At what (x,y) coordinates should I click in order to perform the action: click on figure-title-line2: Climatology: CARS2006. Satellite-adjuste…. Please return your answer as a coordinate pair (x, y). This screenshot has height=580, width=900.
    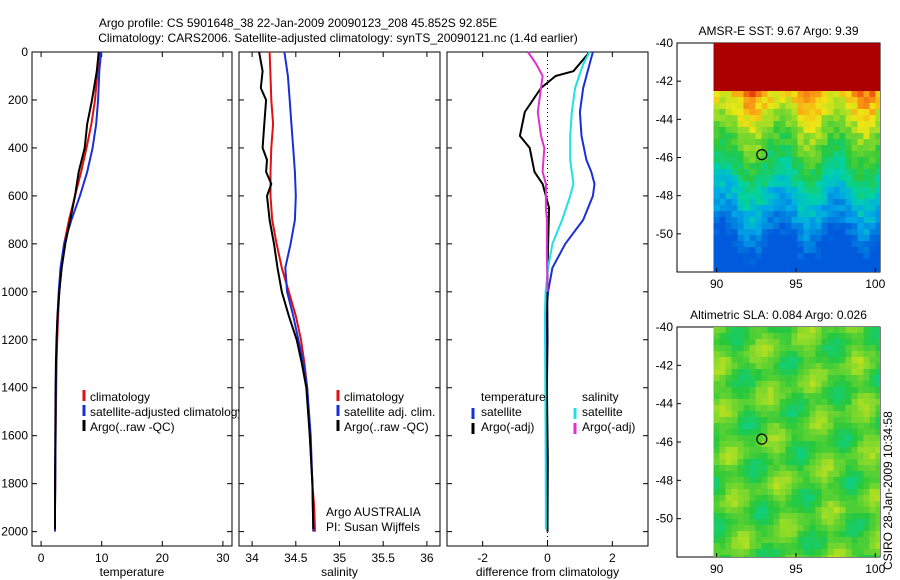
    Looking at the image, I should click on (338, 38).